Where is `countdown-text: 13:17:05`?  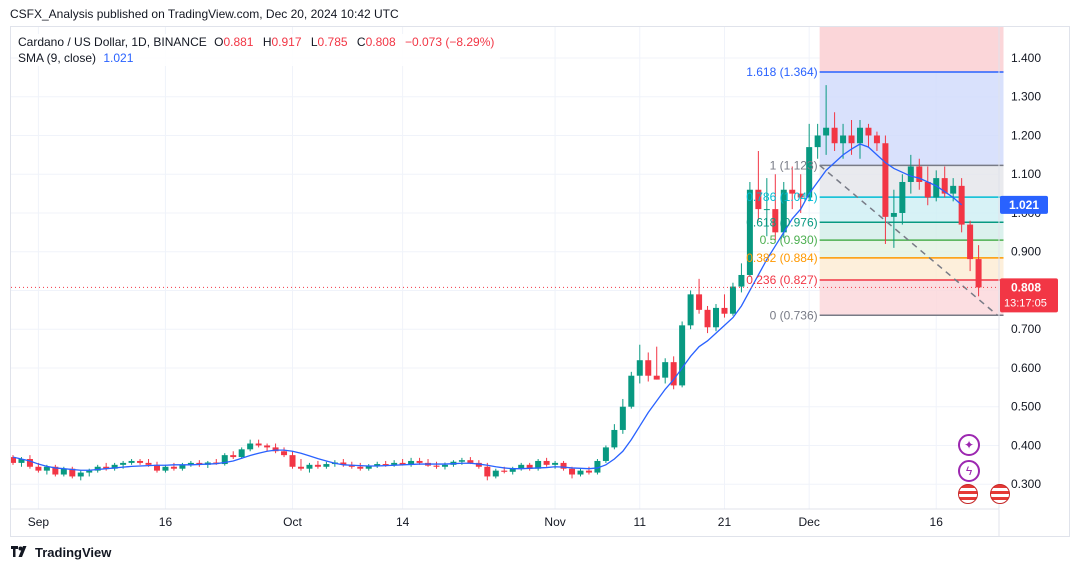 countdown-text: 13:17:05 is located at coordinates (1025, 303).